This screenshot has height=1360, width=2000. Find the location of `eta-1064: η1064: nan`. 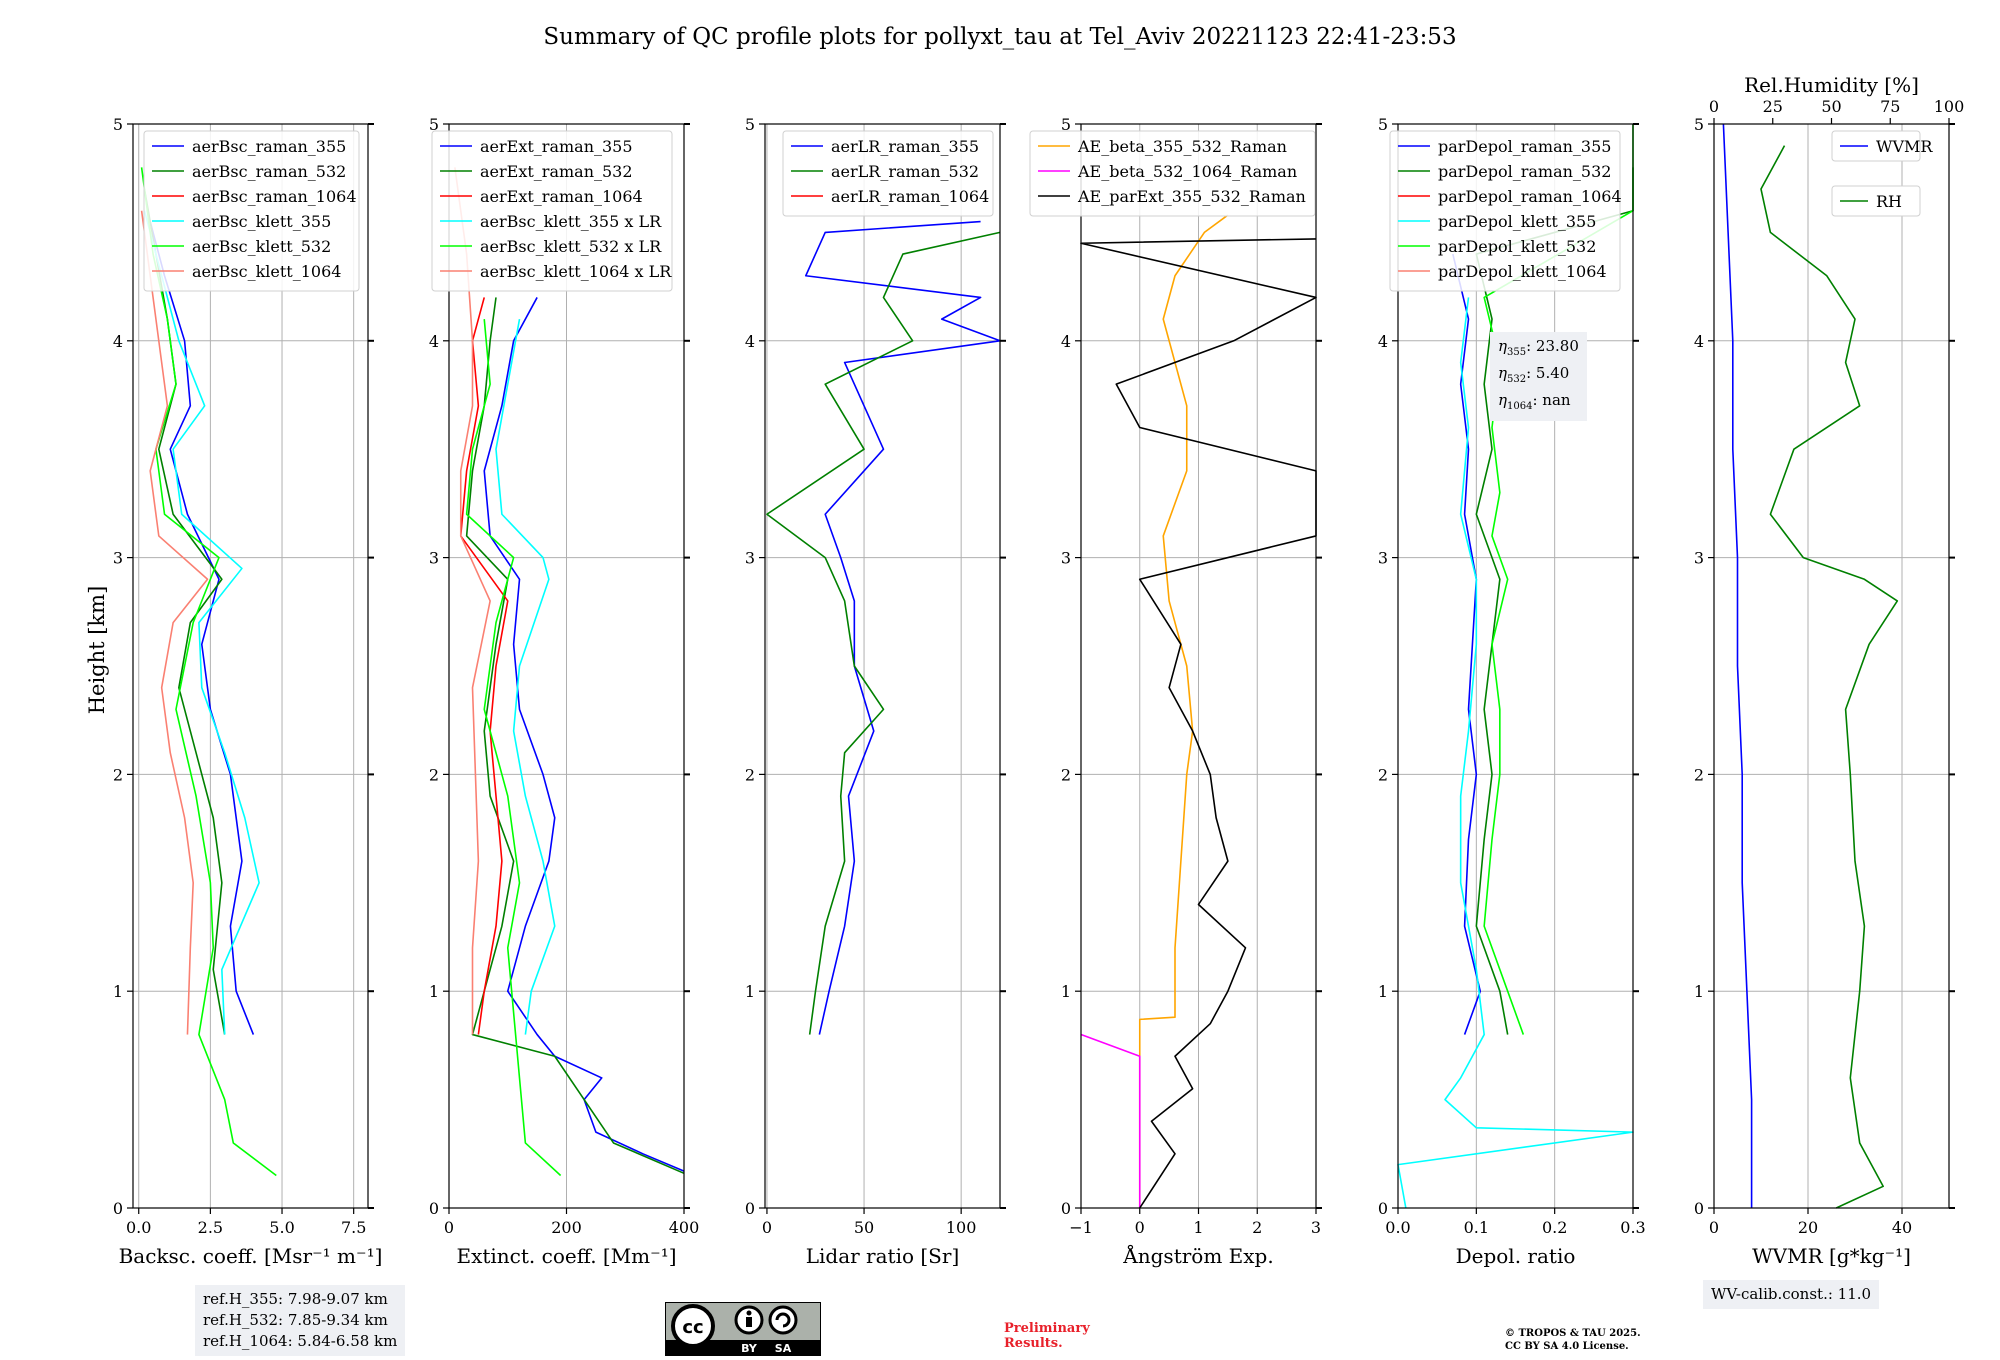

eta-1064: η1064: nan is located at coordinates (1534, 401).